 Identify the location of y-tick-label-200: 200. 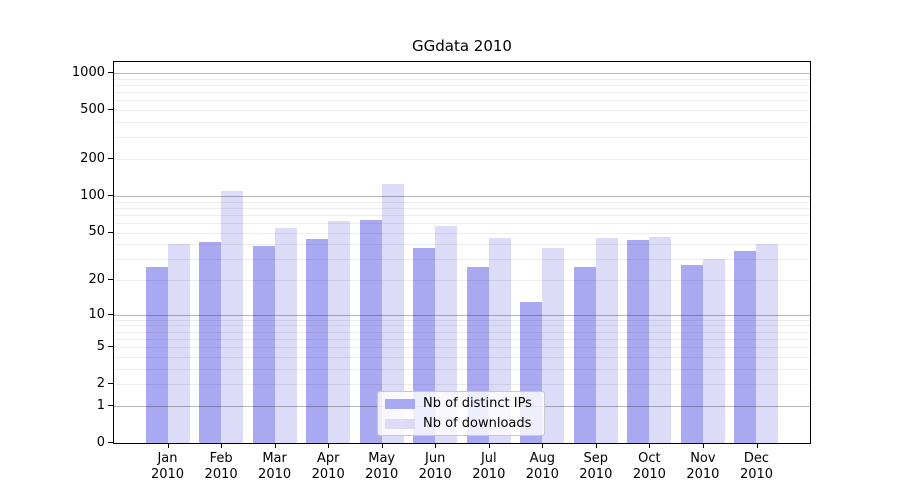
(92, 159).